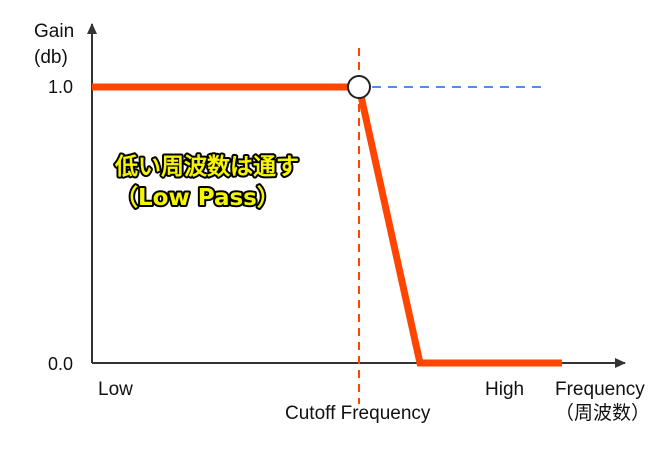  I want to click on y-axis-label-gain: Gain, so click(54, 31).